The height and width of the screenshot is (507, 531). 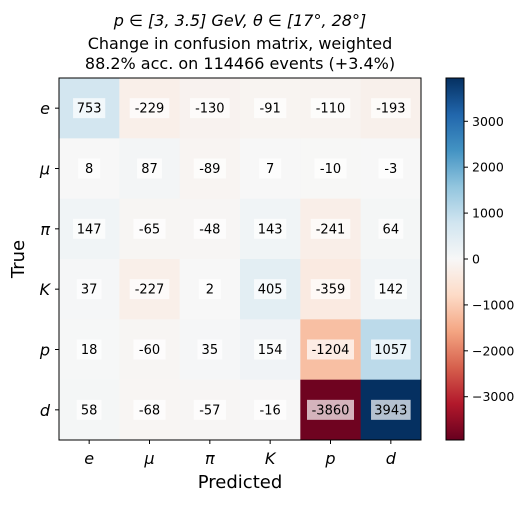 I want to click on cell-value-label: 405, so click(x=270, y=290).